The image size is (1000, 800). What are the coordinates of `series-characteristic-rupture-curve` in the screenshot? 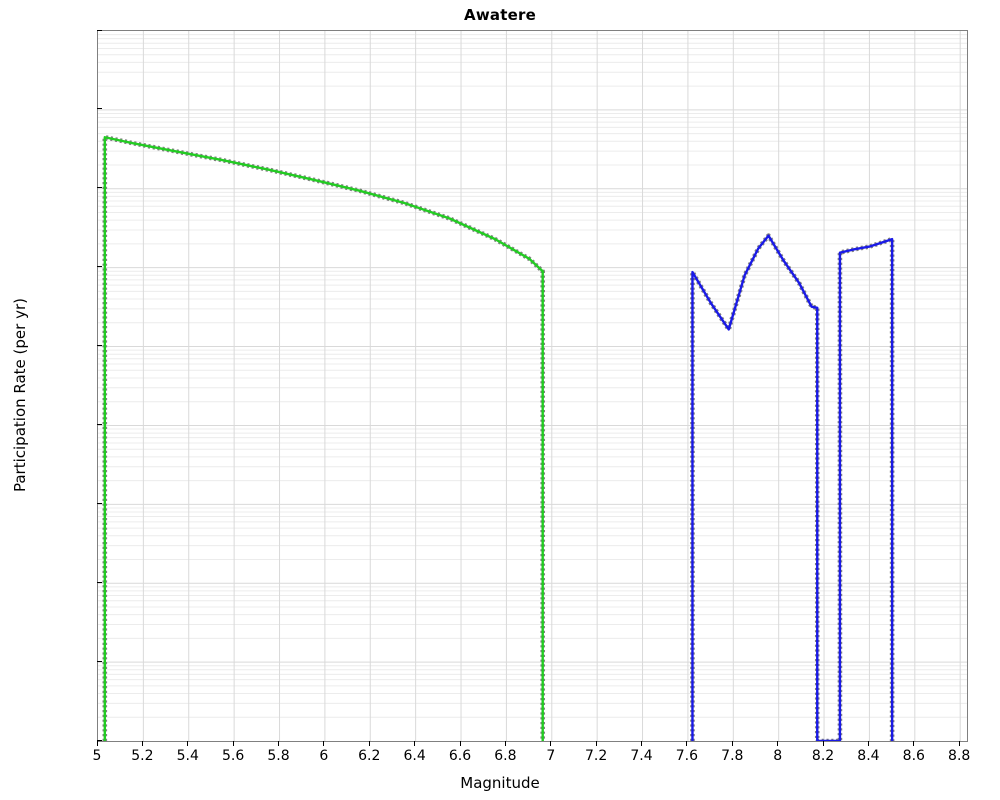 It's located at (792, 487).